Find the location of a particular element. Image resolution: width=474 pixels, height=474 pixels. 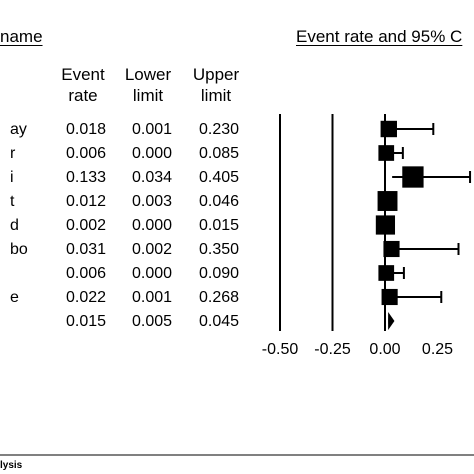

x-tick-label: 0.00 is located at coordinates (384, 349).